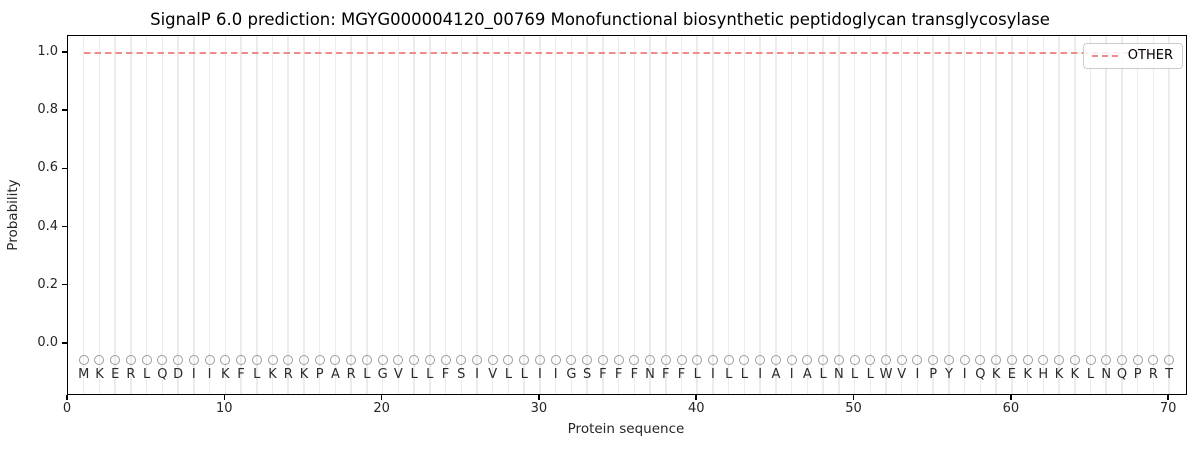 The height and width of the screenshot is (450, 1200). I want to click on sequence-letter: E, so click(115, 375).